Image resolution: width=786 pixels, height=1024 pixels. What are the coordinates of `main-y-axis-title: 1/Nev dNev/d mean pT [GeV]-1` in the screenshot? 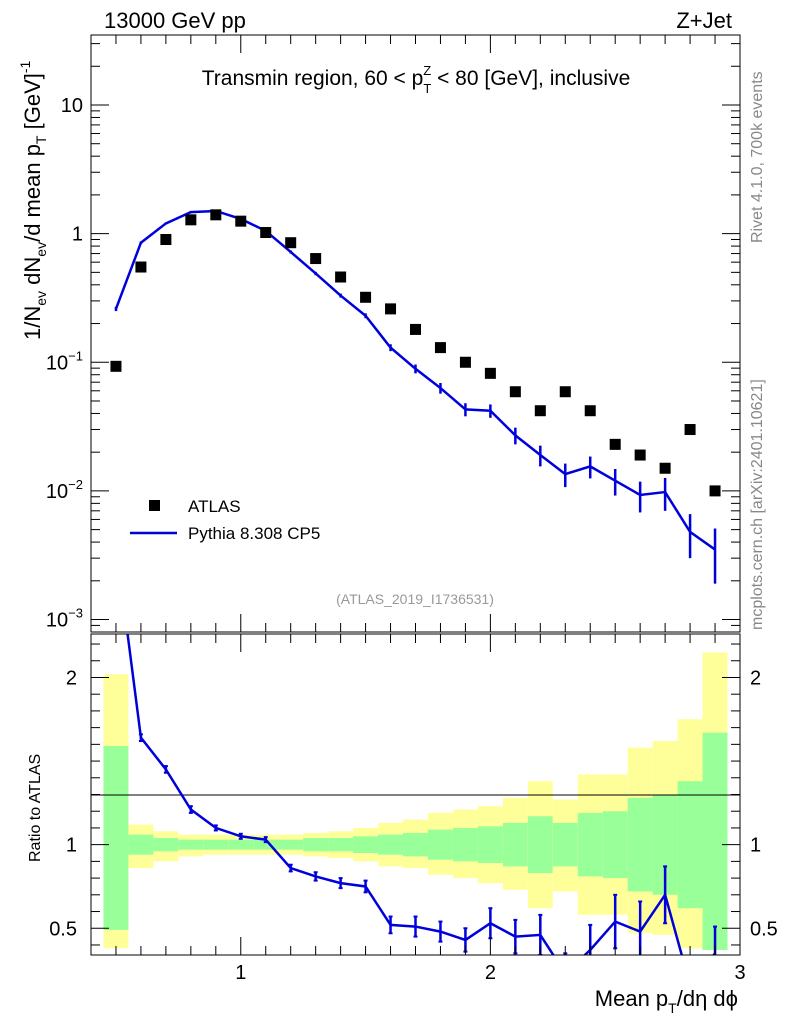 It's located at (33, 200).